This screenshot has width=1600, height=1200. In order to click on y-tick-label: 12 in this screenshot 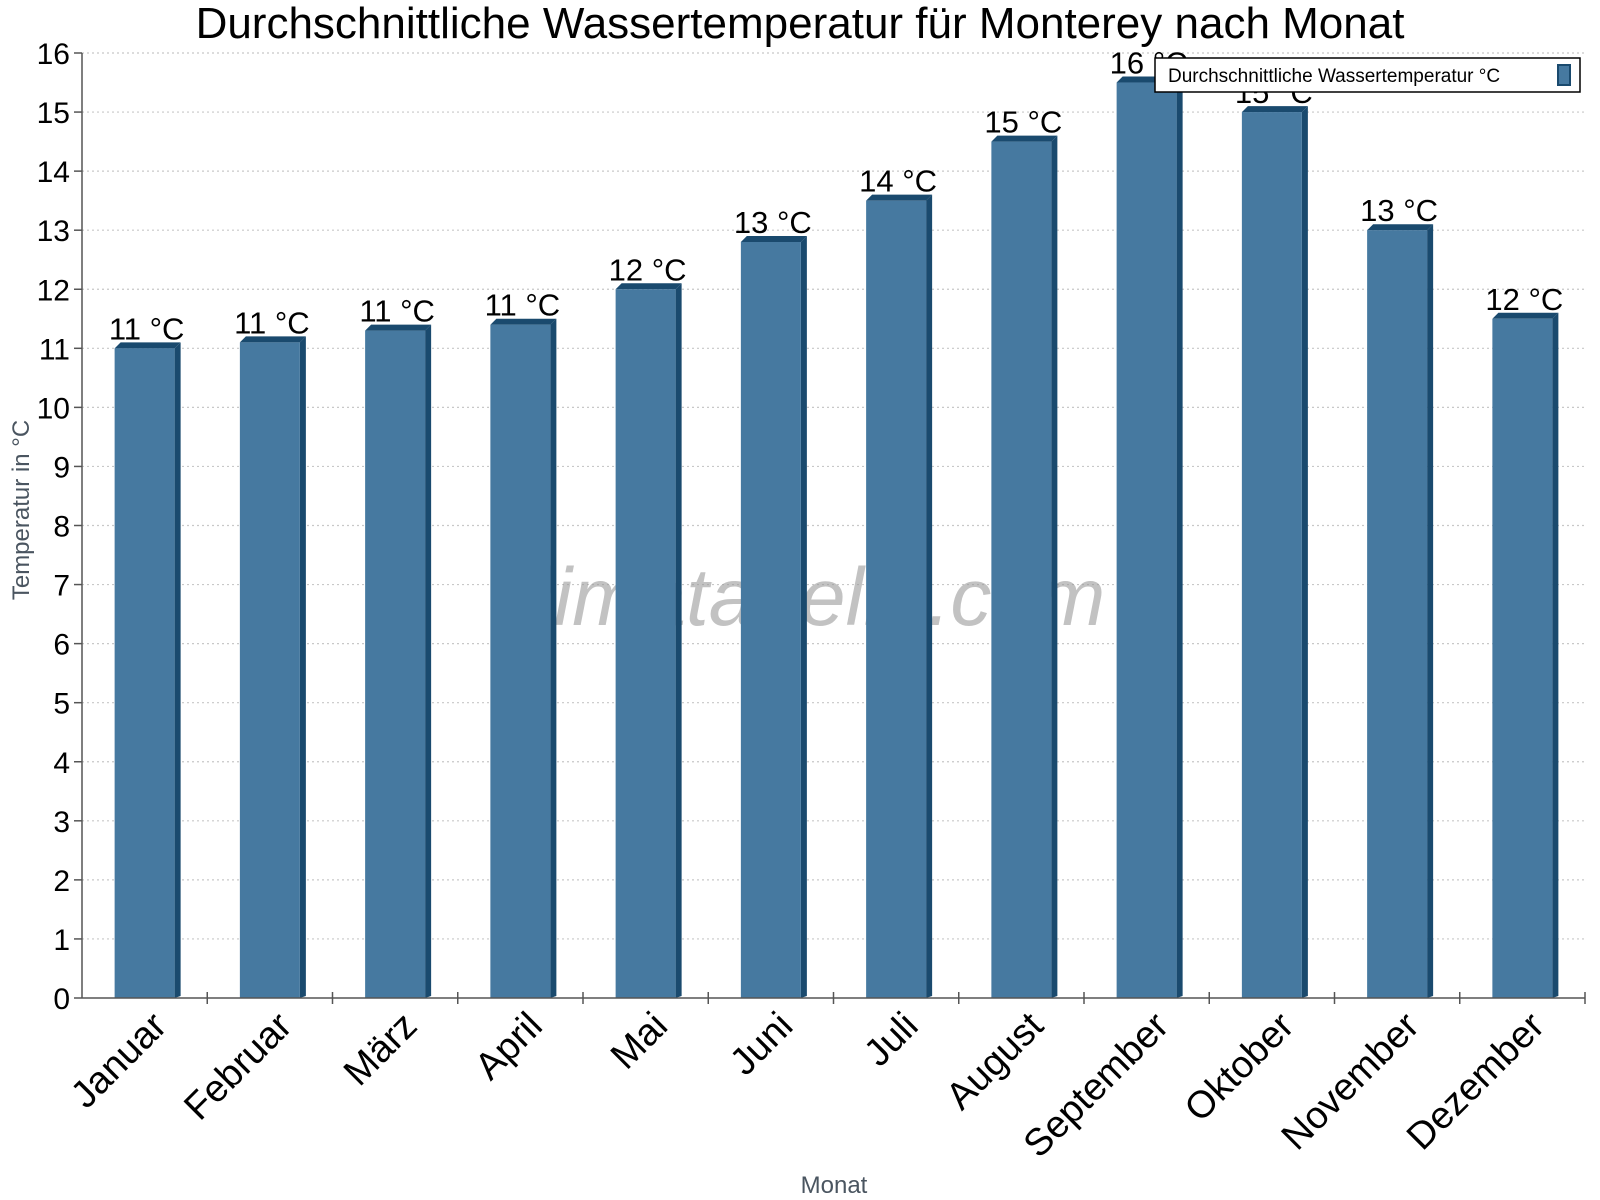, I will do `click(53, 290)`.